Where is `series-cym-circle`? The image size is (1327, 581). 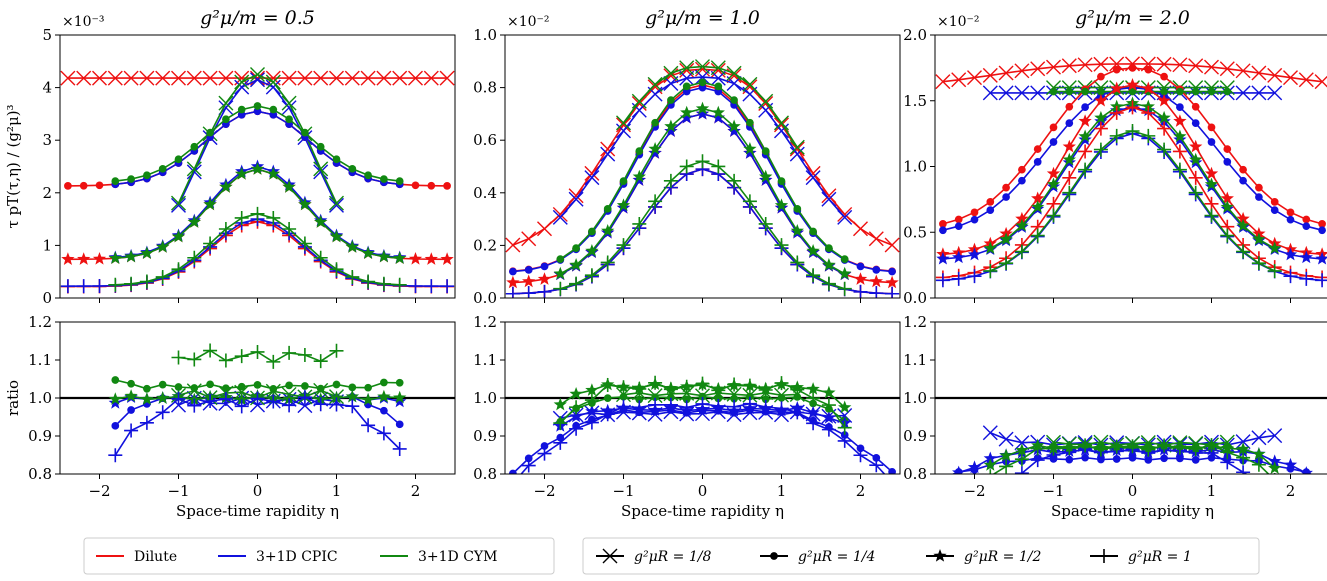 series-cym-circle is located at coordinates (702, 409).